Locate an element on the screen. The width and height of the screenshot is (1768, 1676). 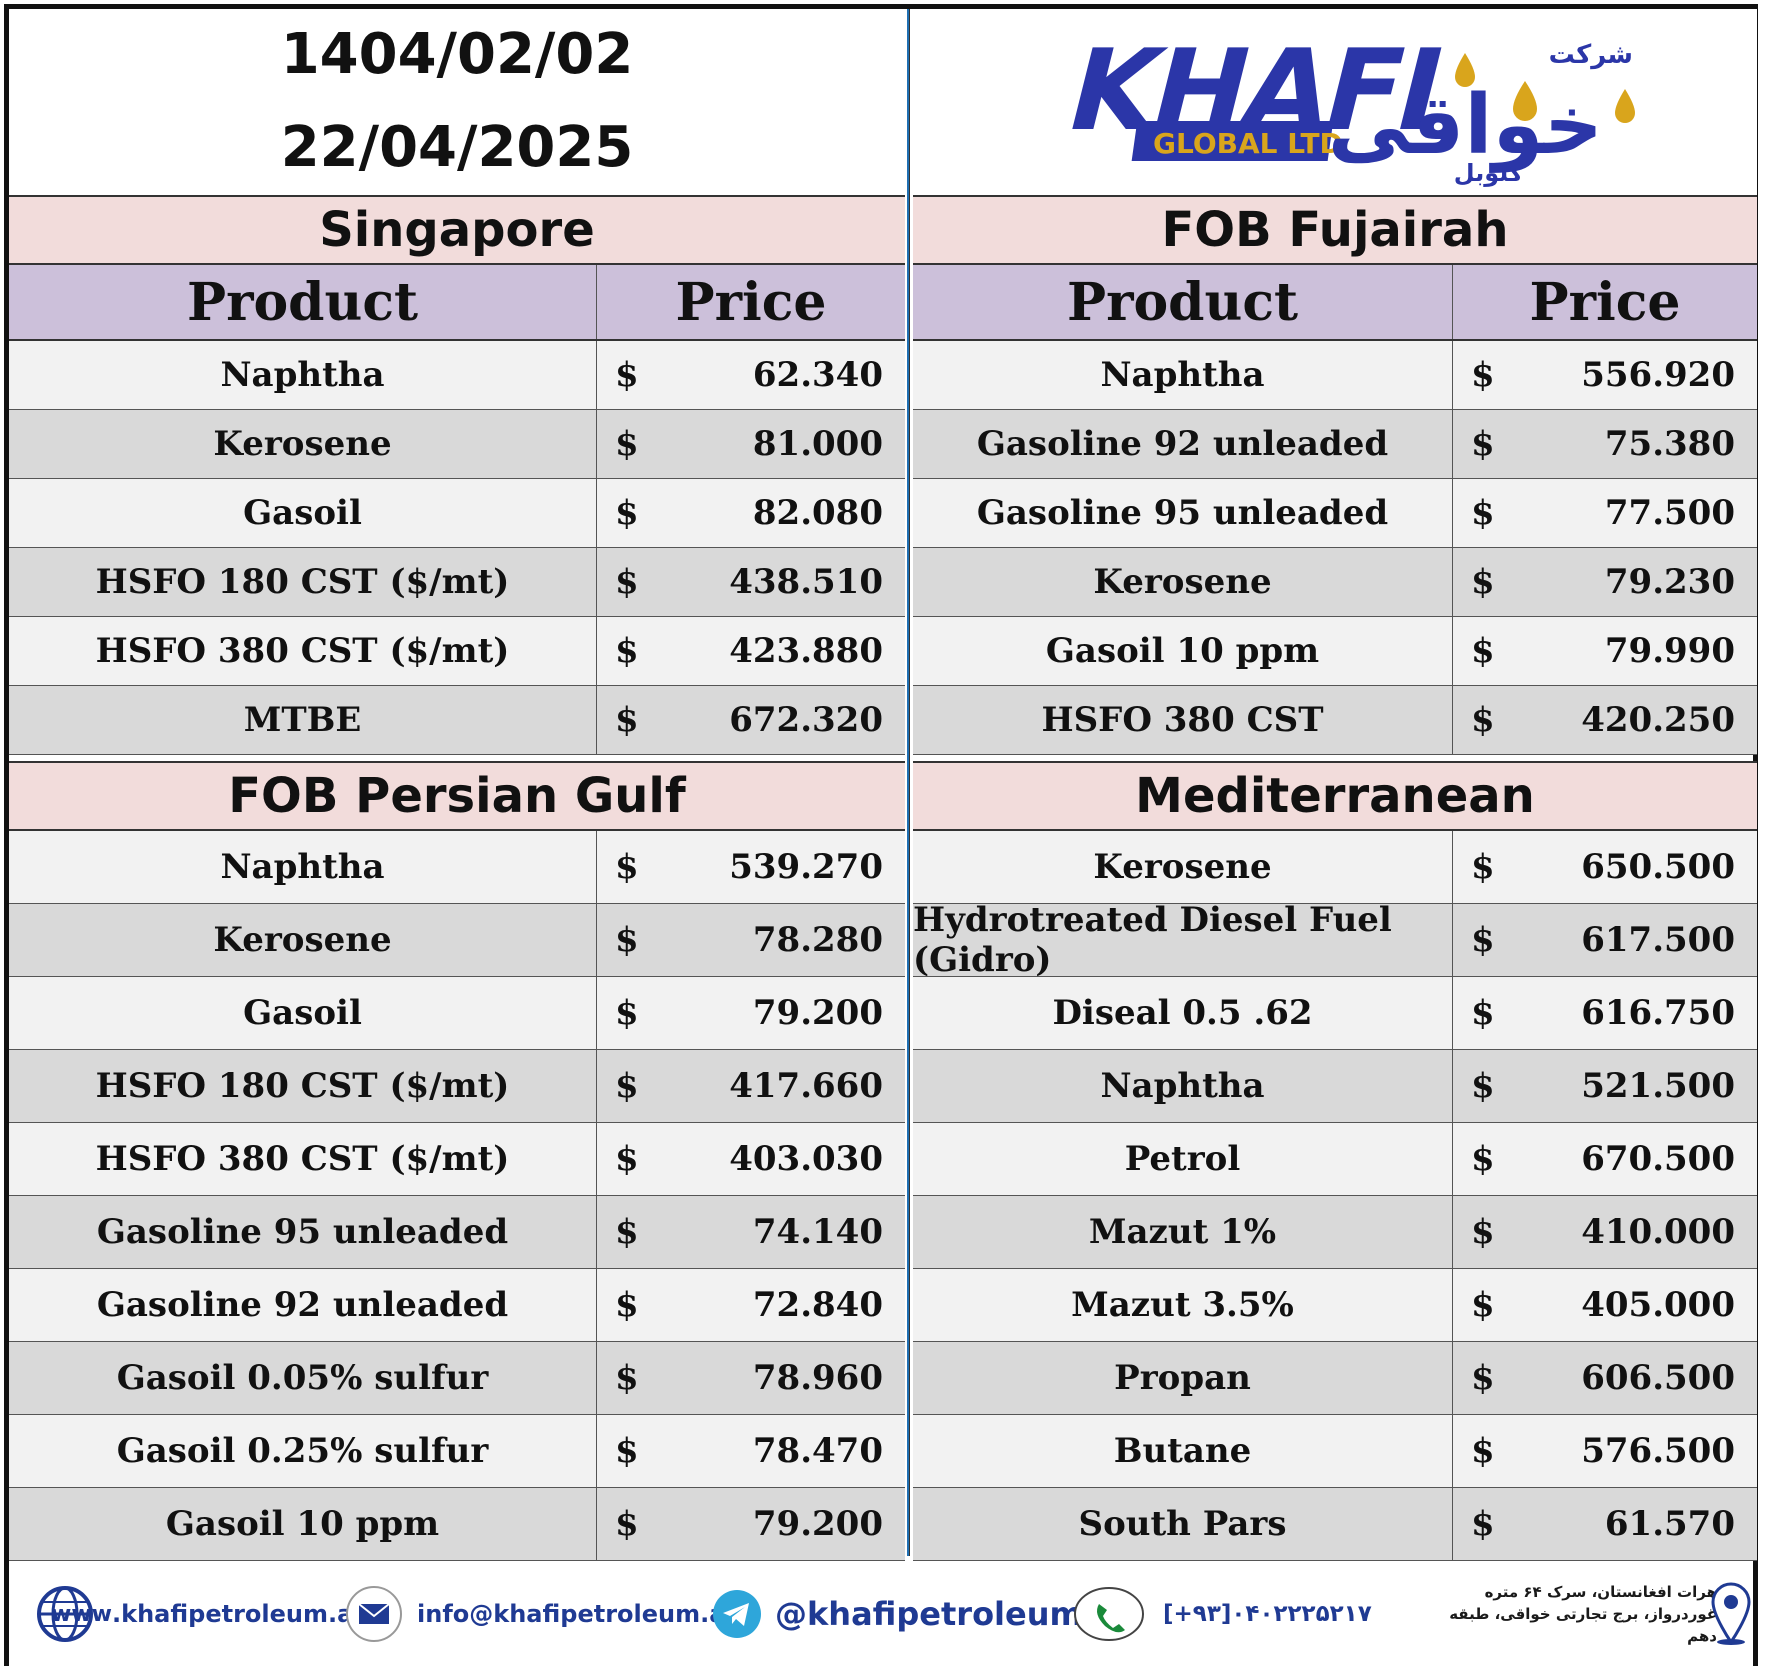
price-cell: $670.500 is located at coordinates (1605, 1159).